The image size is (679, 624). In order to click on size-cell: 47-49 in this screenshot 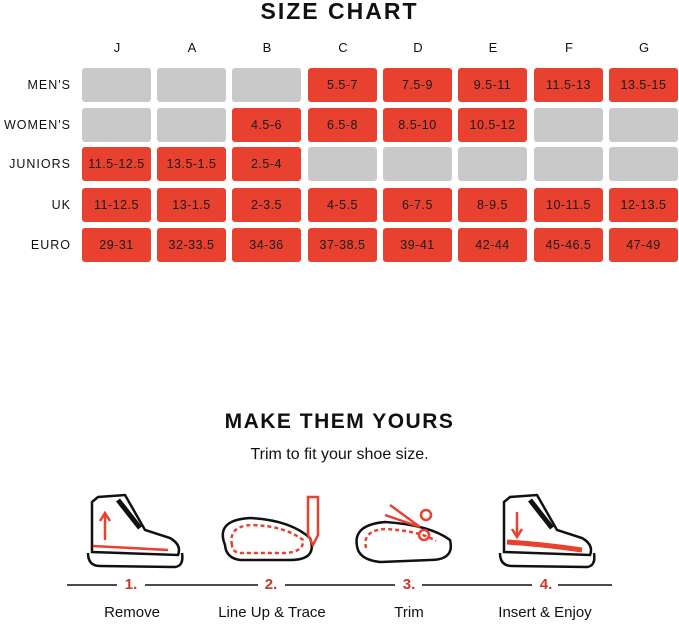, I will do `click(643, 245)`.